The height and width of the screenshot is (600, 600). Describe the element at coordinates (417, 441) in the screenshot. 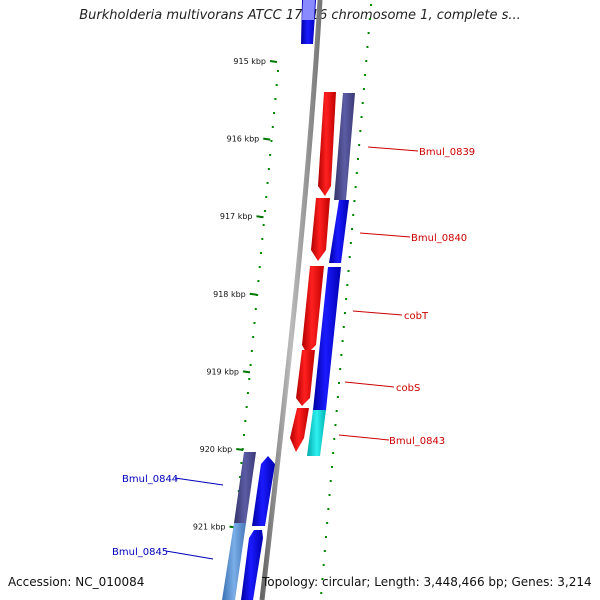

I see `gene-label: Bmul_0843` at that location.